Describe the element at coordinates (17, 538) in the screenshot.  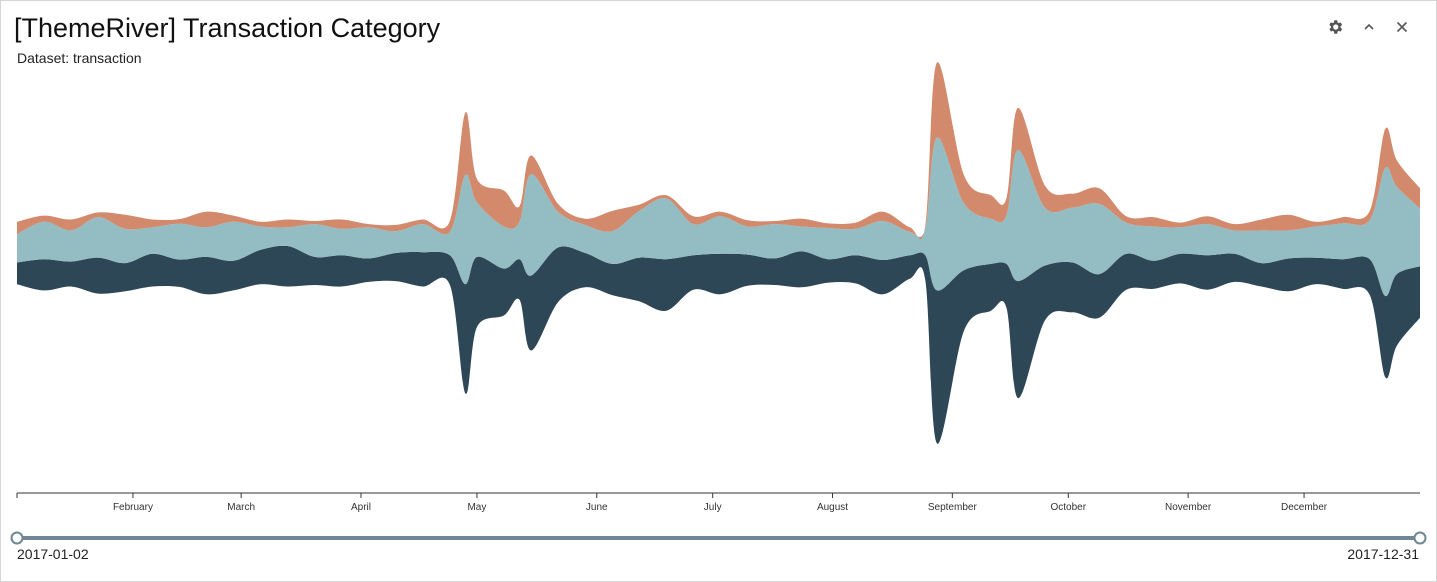
I see `range-start-handle` at that location.